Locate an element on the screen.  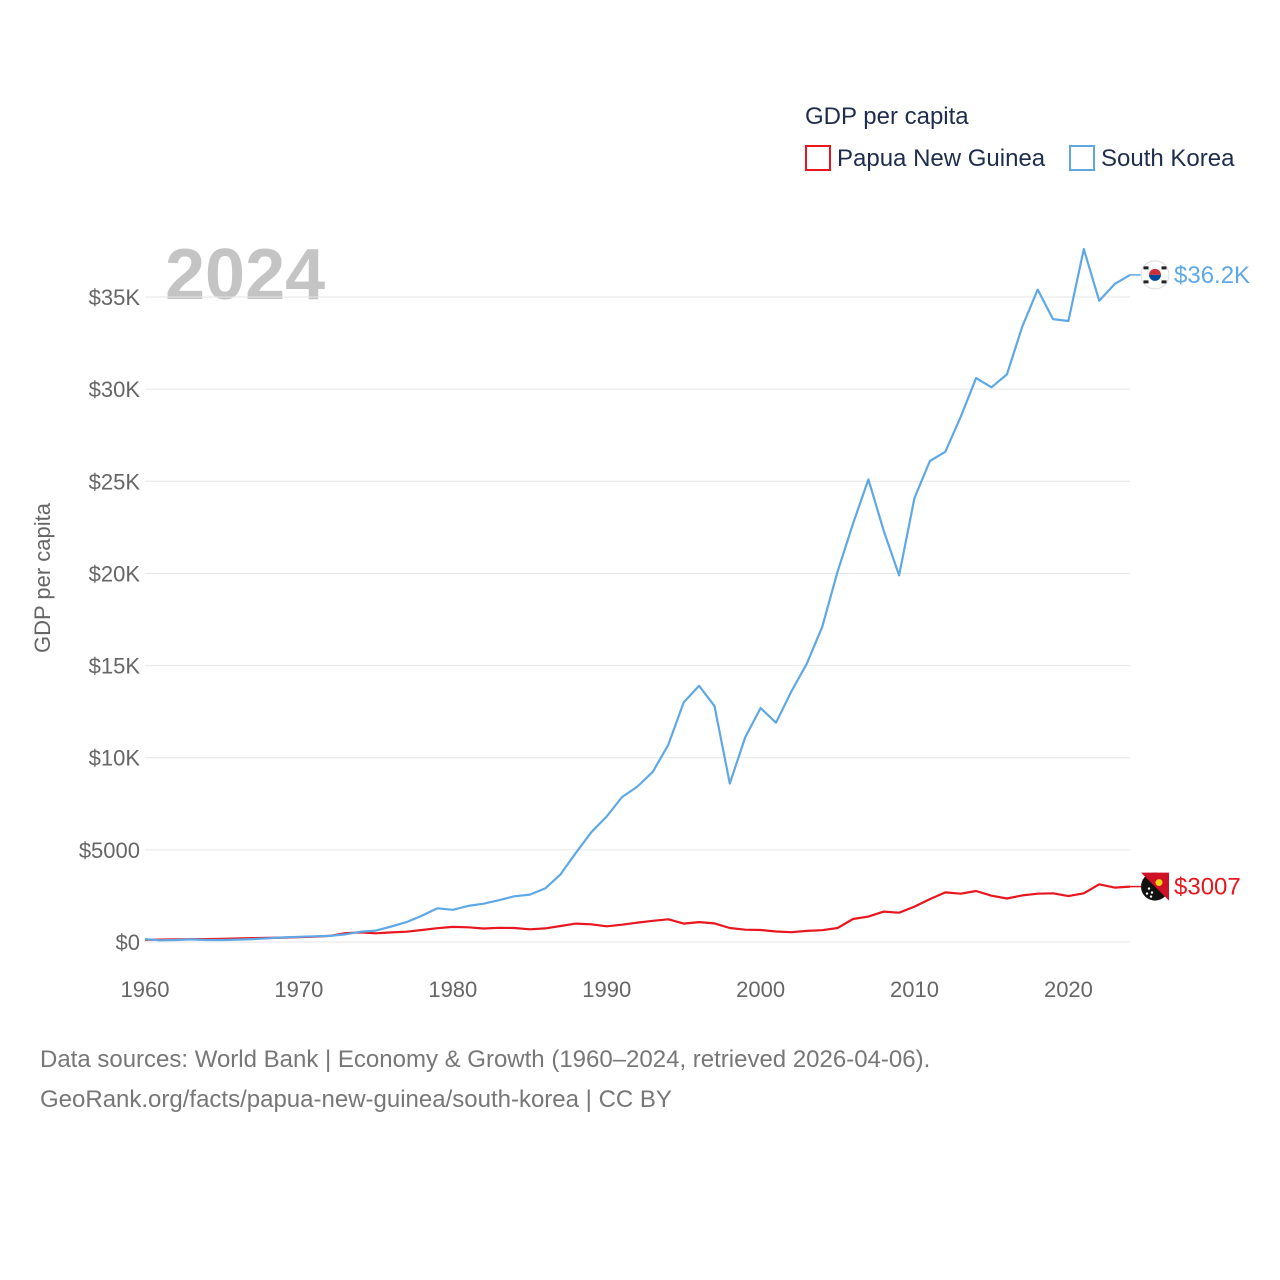
x-tick-label: 2000 is located at coordinates (760, 989).